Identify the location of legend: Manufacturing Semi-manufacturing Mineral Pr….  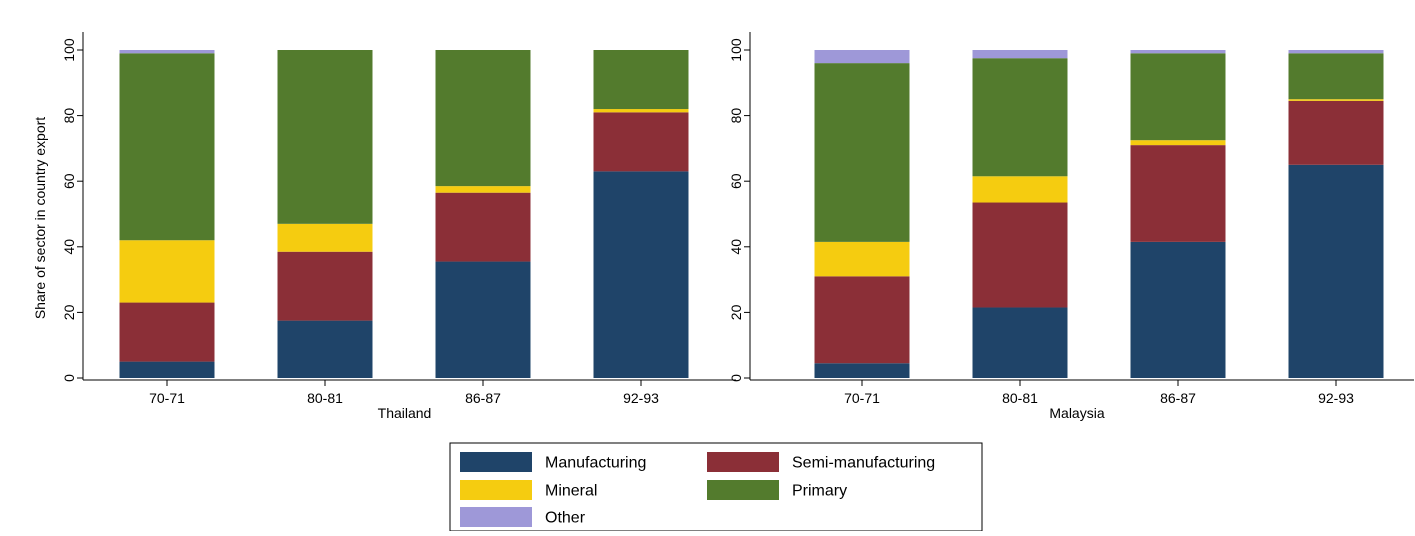
(716, 487).